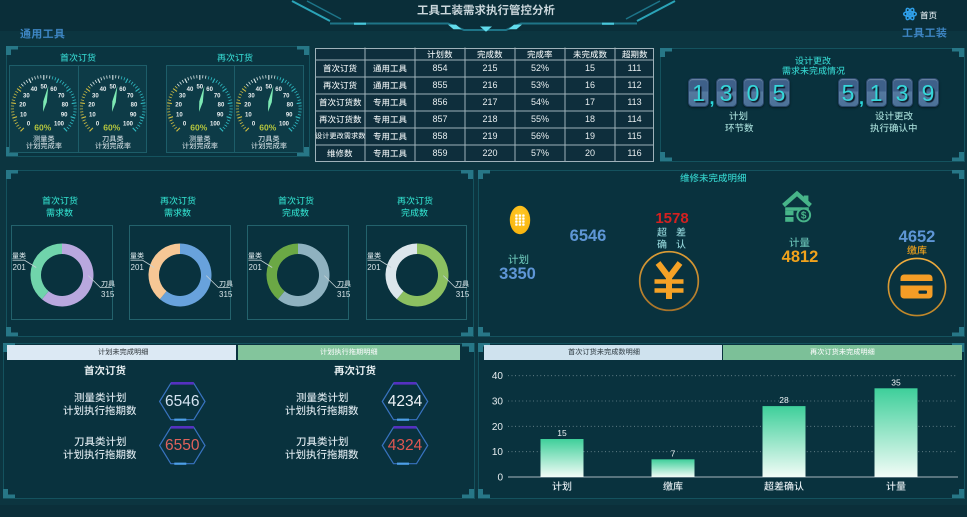  What do you see at coordinates (673, 453) in the screenshot?
I see `svg-text: 7` at bounding box center [673, 453].